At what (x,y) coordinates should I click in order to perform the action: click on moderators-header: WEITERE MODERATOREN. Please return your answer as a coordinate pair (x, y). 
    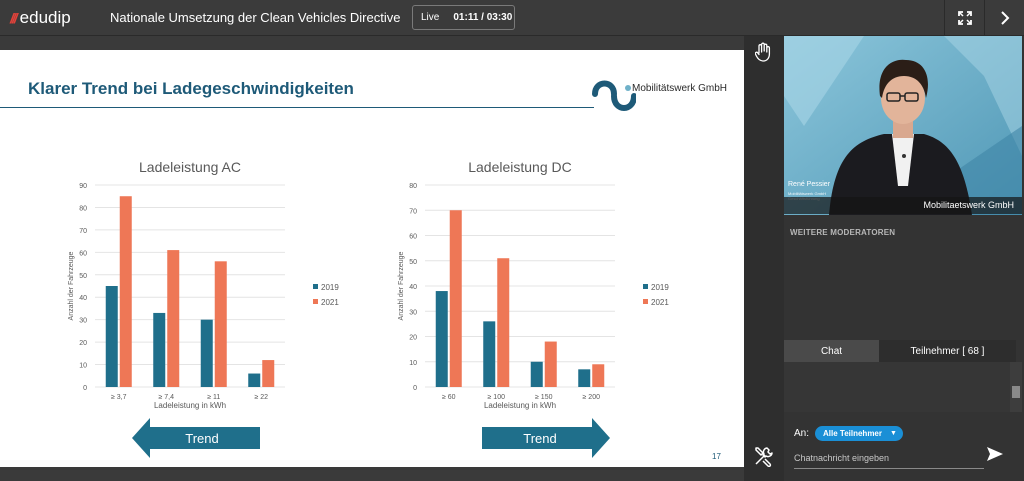
    Looking at the image, I should click on (843, 232).